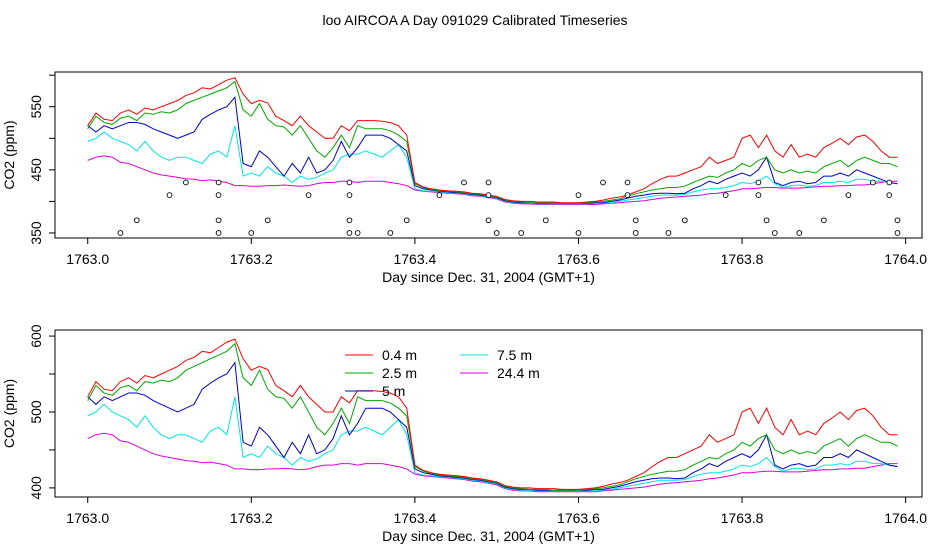  Describe the element at coordinates (399, 373) in the screenshot. I see `legend-label: 2.5 m` at that location.